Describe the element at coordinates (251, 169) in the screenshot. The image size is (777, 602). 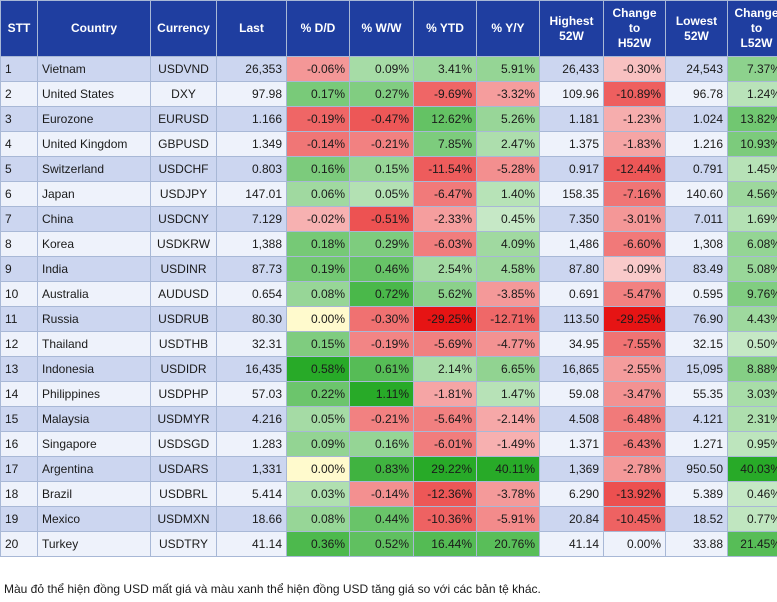
I see `cell-last: 0.803` at that location.